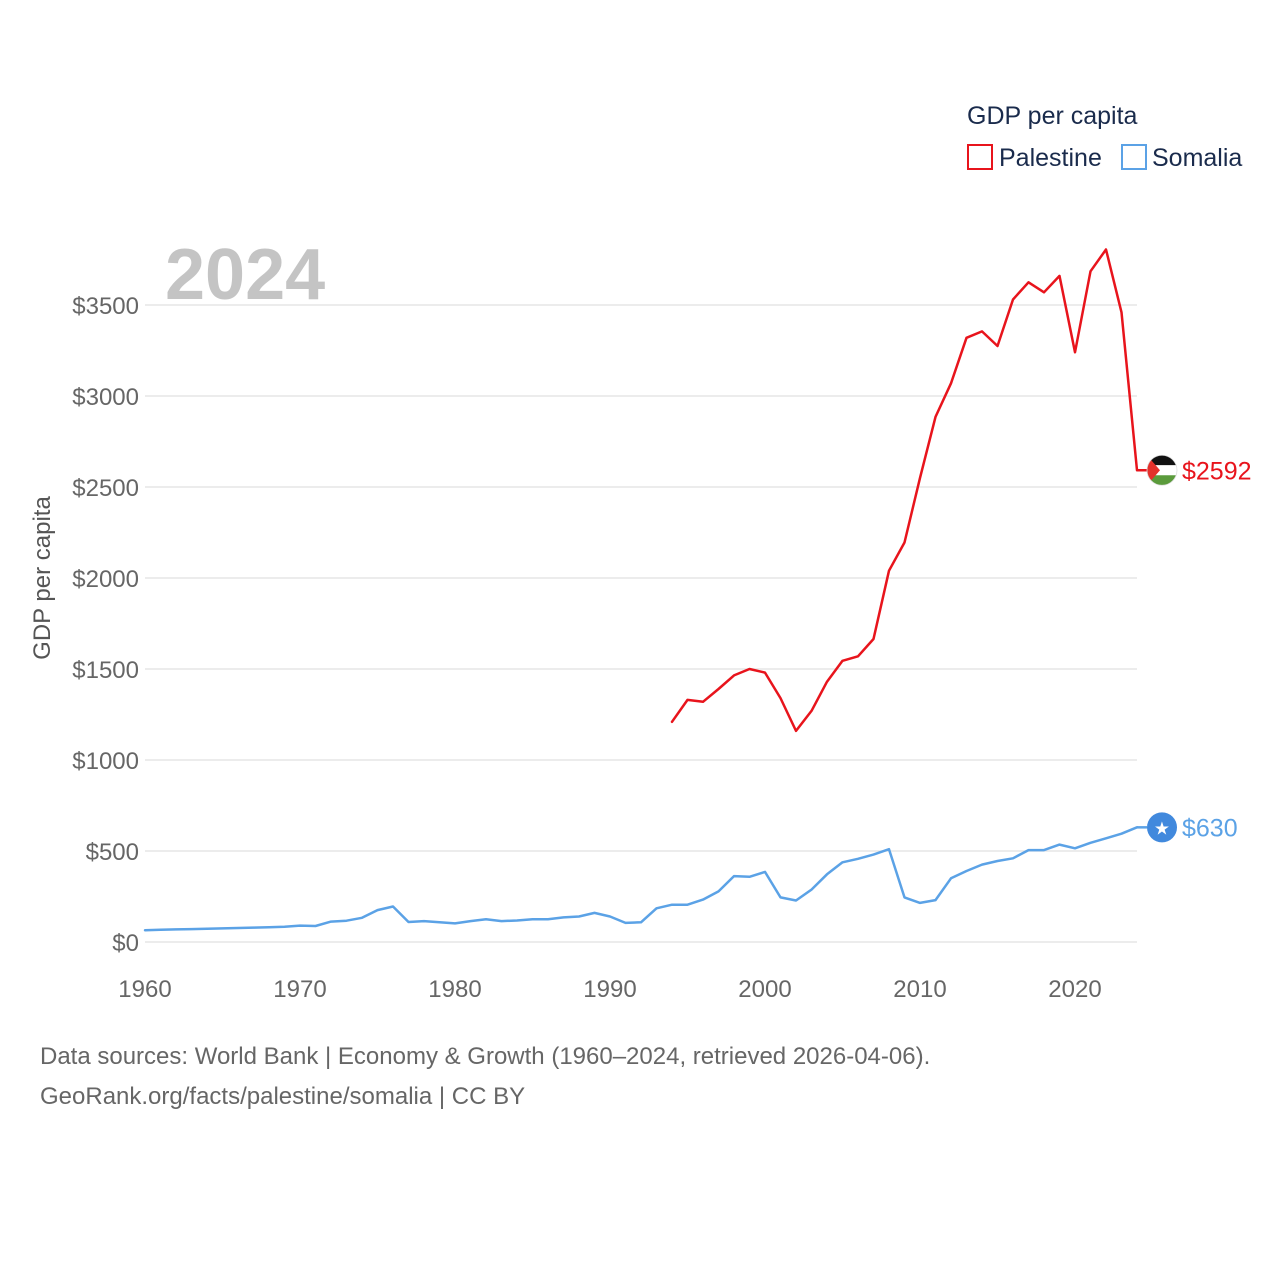 The width and height of the screenshot is (1280, 1280). What do you see at coordinates (112, 852) in the screenshot?
I see `y-tick-label: $500` at bounding box center [112, 852].